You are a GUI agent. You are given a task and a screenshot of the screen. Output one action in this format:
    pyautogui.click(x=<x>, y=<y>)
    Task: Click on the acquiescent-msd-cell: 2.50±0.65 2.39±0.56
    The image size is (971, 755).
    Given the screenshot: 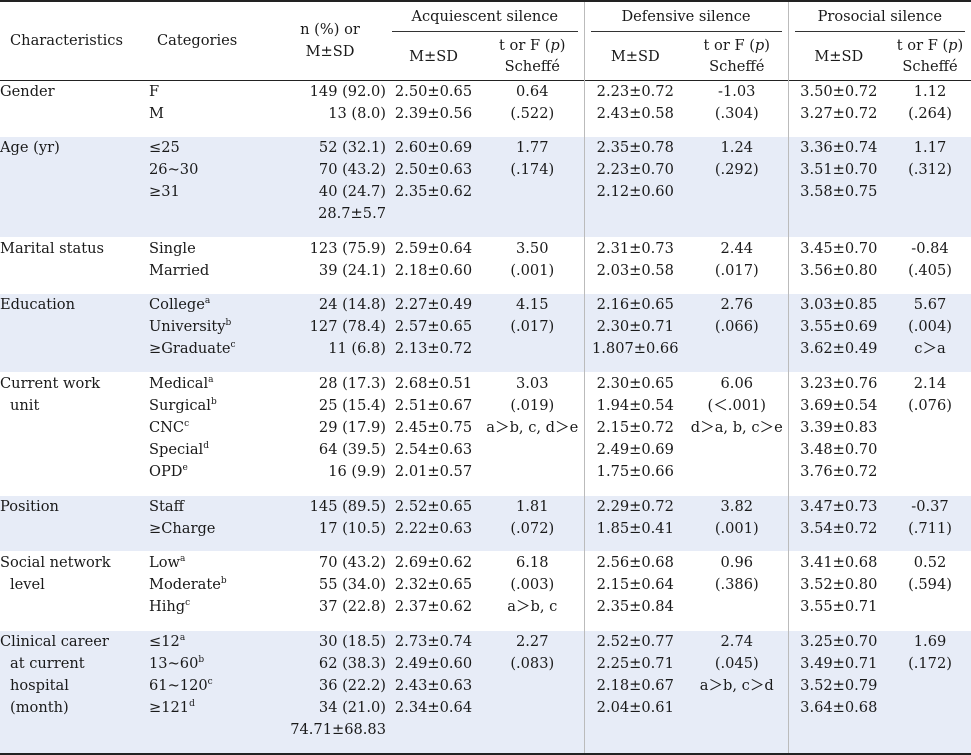 What is the action you would take?
    pyautogui.click(x=433, y=109)
    